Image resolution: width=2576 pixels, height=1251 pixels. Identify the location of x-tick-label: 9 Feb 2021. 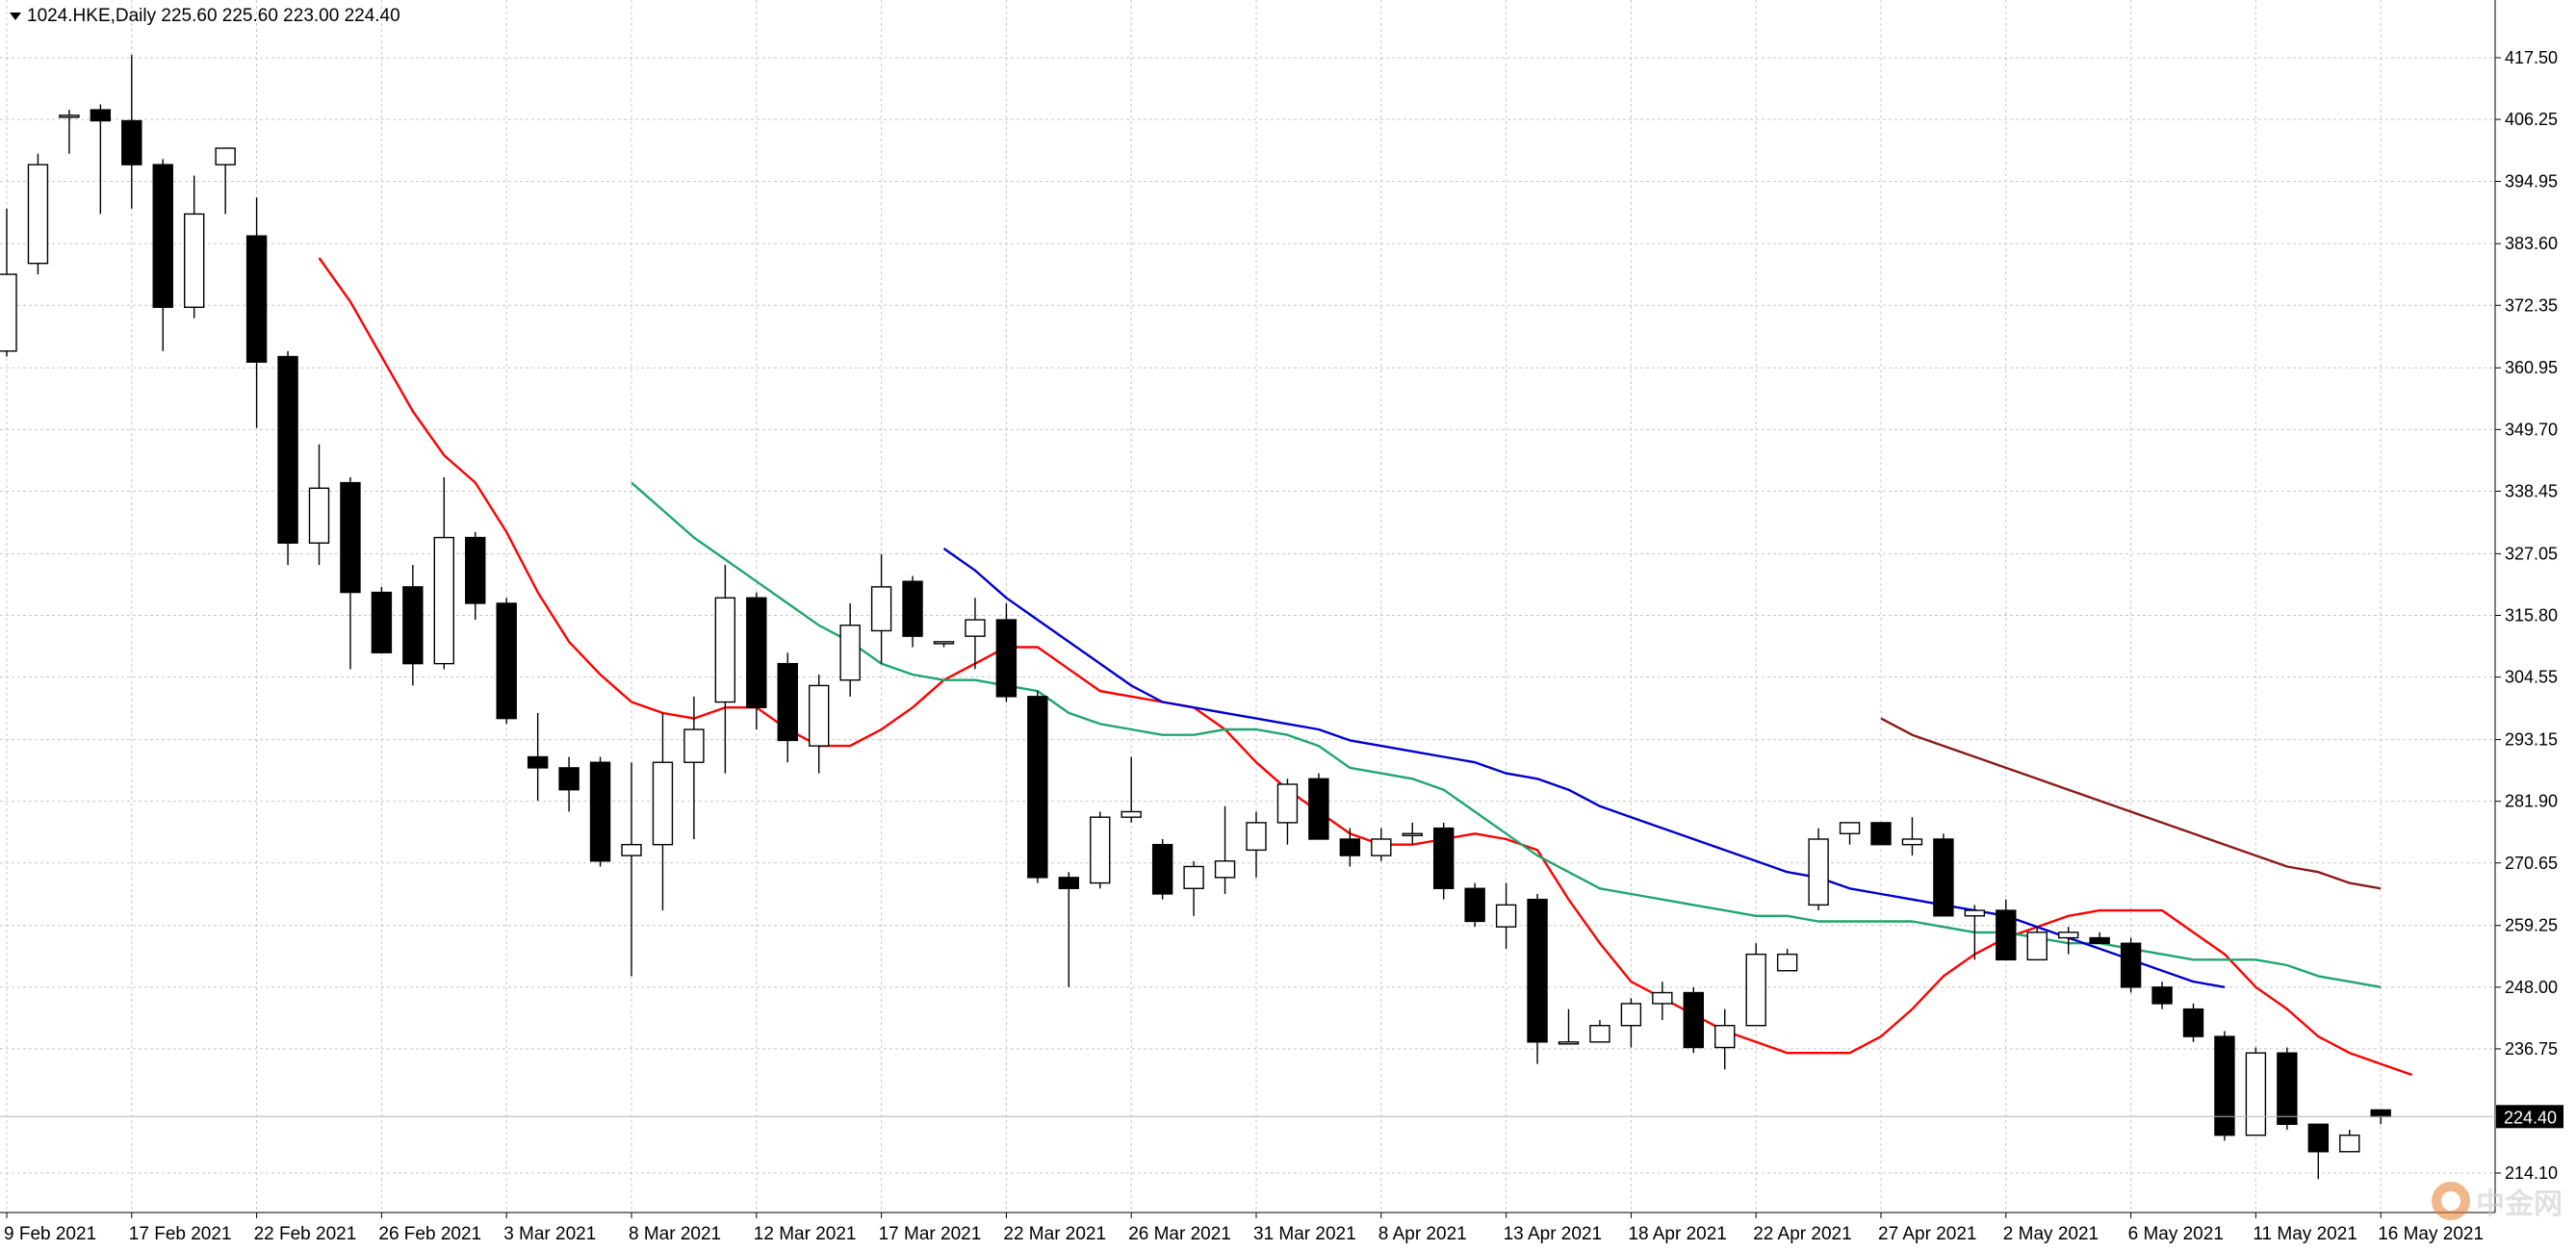
(50, 1234).